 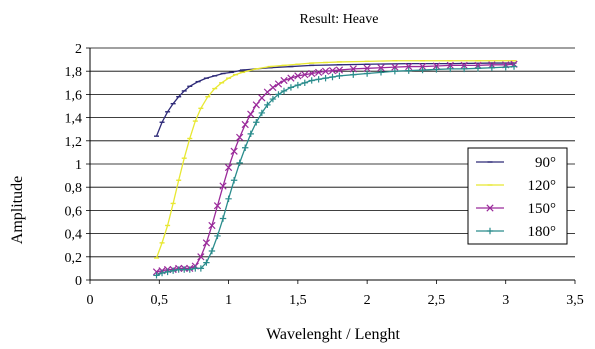 What do you see at coordinates (335, 294) in the screenshot?
I see `x-axis-ticks: 0 0,5 1 1,5 2 2,5 3 3,5` at bounding box center [335, 294].